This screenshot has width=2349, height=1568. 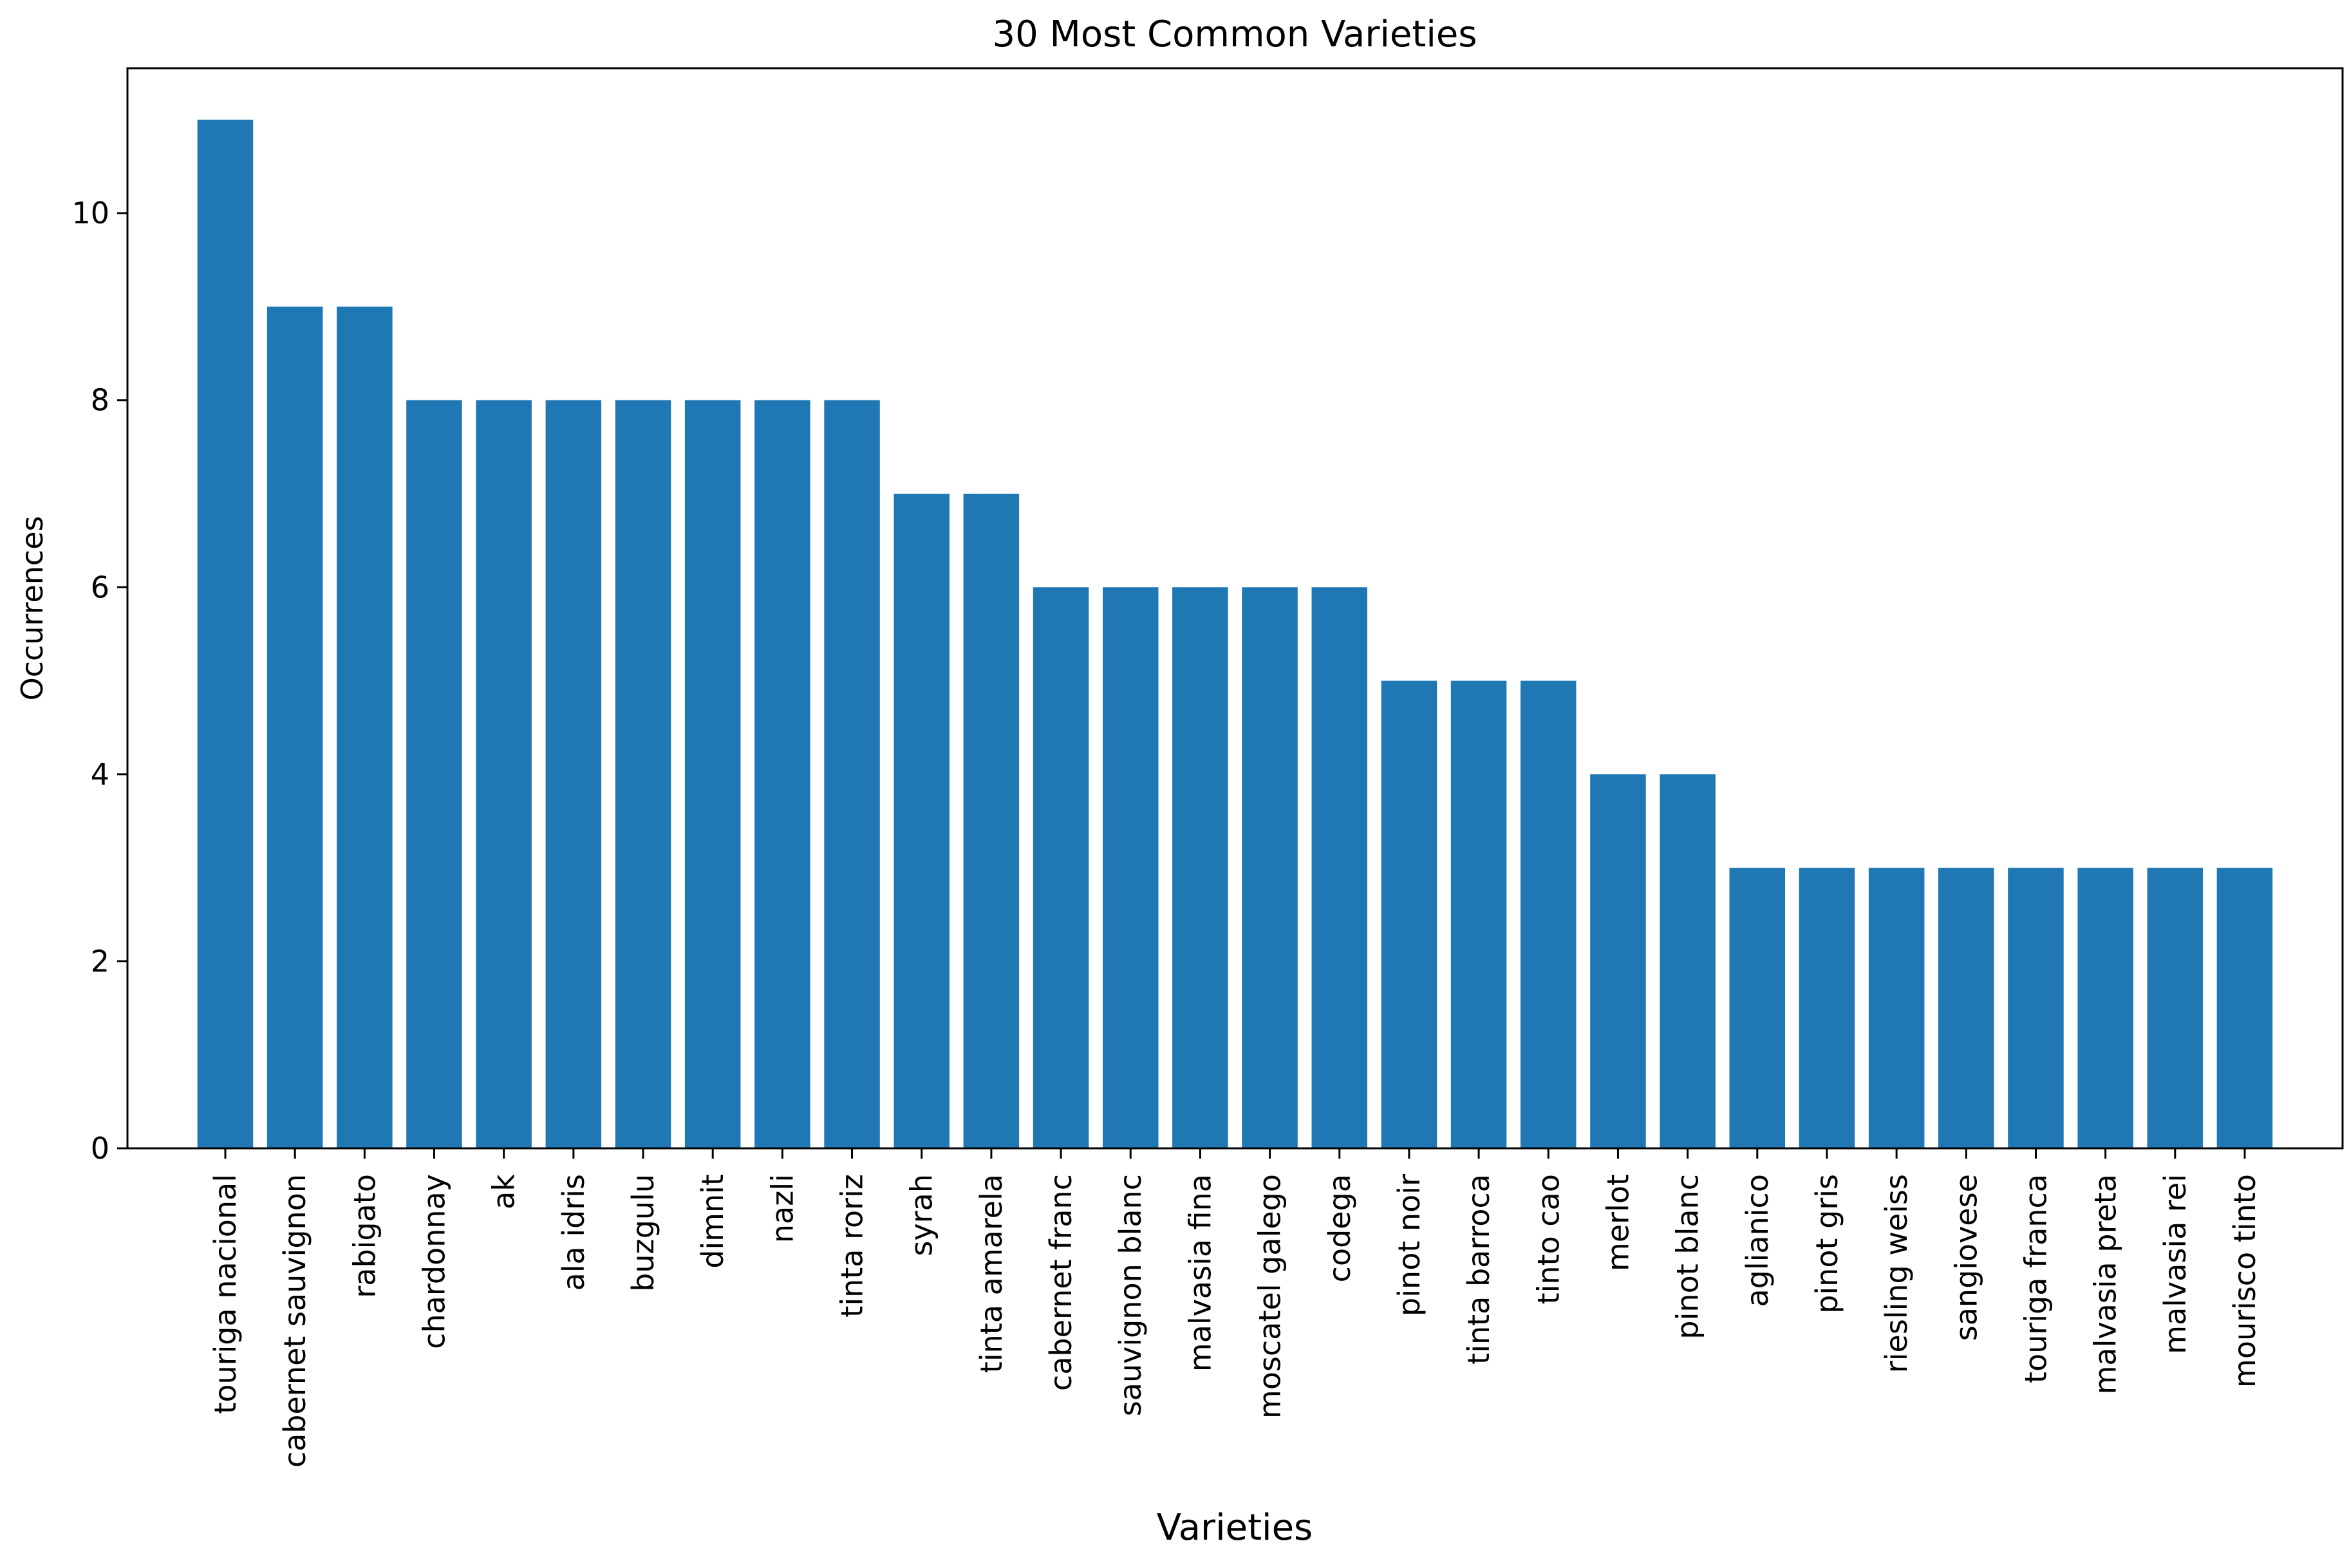 I want to click on bar-rabigato, so click(x=365, y=727).